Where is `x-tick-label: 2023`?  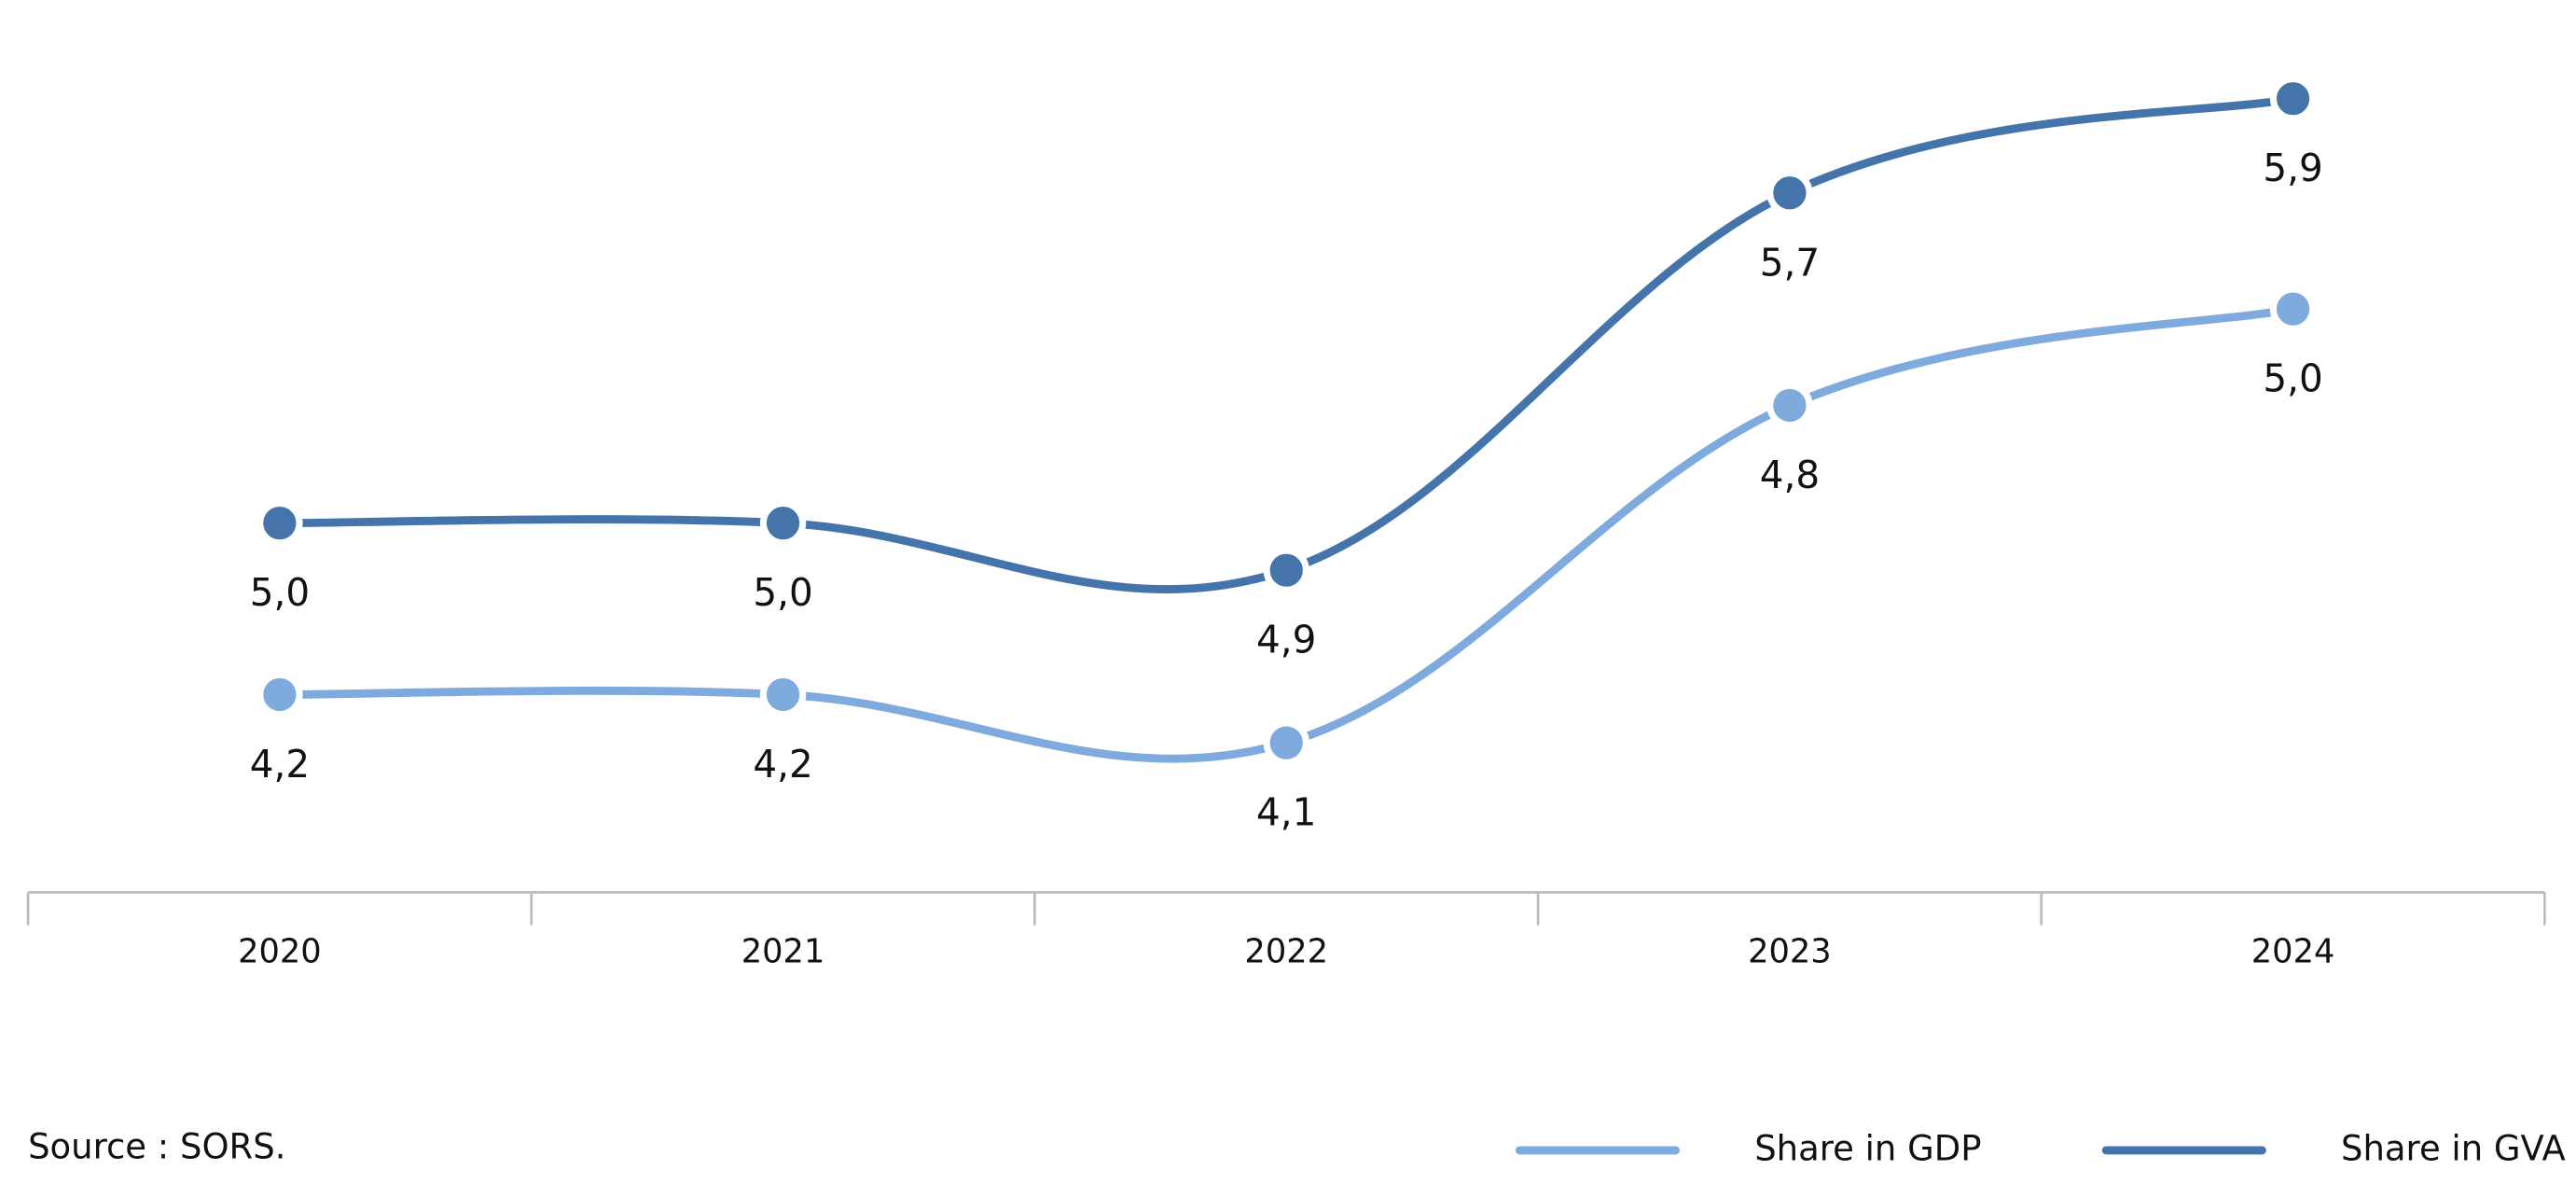 x-tick-label: 2023 is located at coordinates (1790, 952).